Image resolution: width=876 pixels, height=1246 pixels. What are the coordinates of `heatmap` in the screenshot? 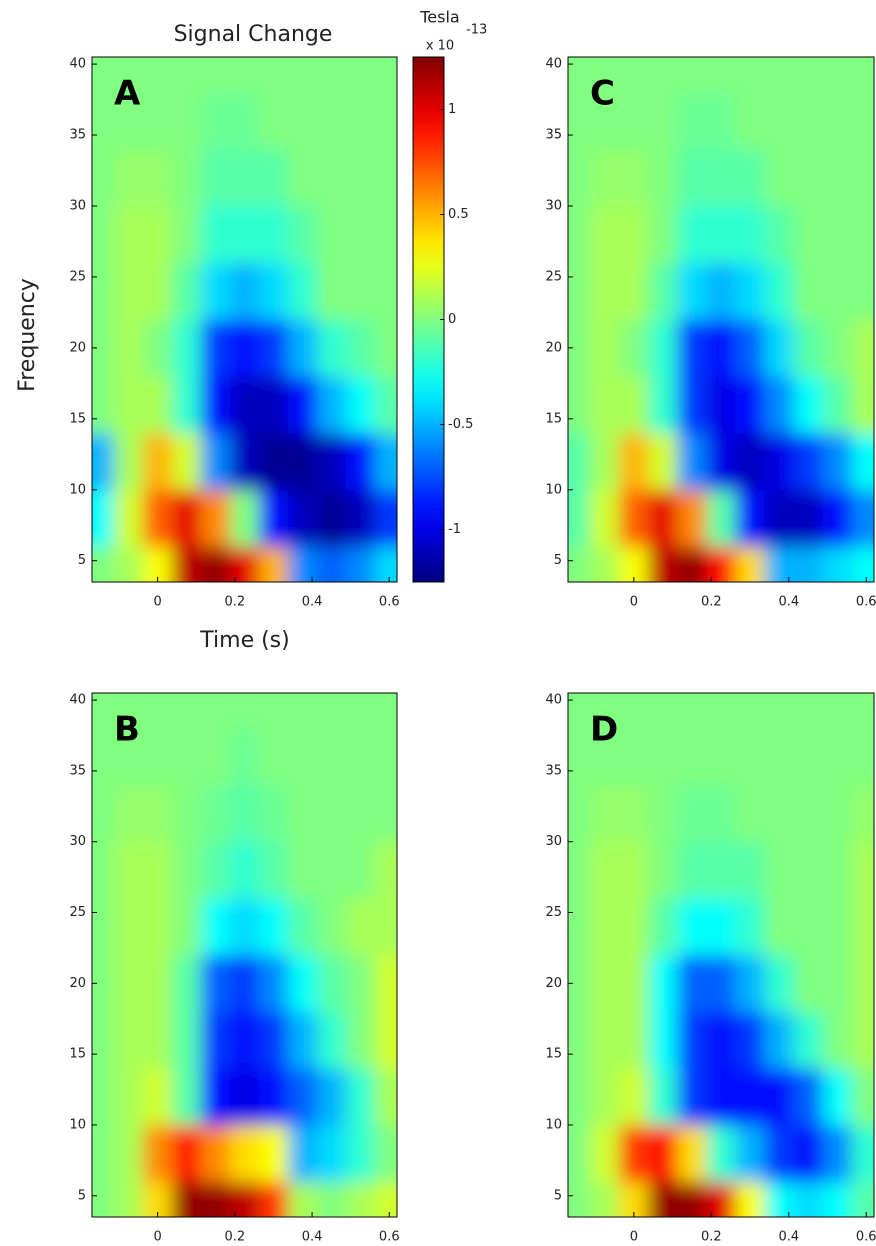 It's located at (244, 319).